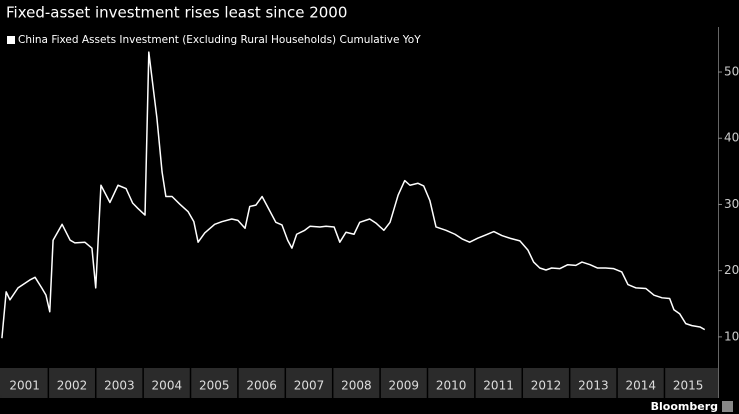 The width and height of the screenshot is (739, 414). Describe the element at coordinates (731, 204) in the screenshot. I see `y-tick-label: 30` at that location.